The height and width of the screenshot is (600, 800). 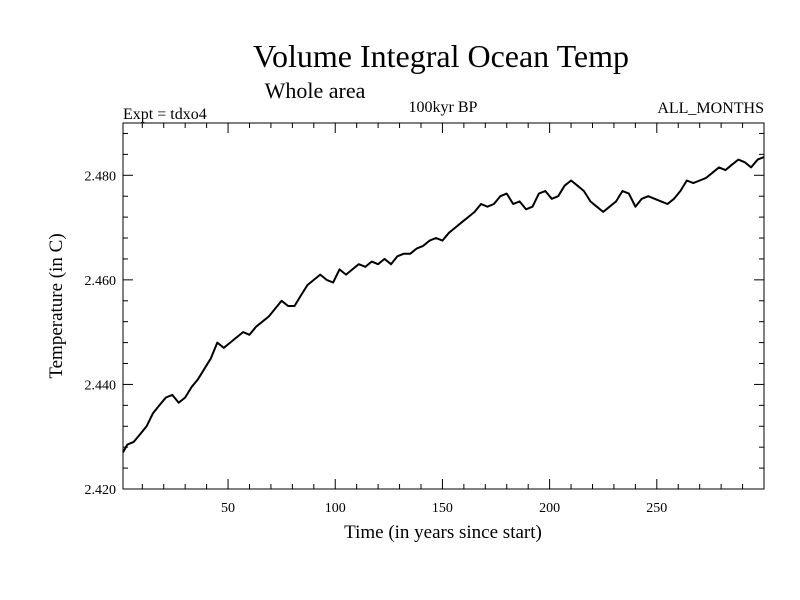 I want to click on y-tick-label: 2.480, so click(x=101, y=176).